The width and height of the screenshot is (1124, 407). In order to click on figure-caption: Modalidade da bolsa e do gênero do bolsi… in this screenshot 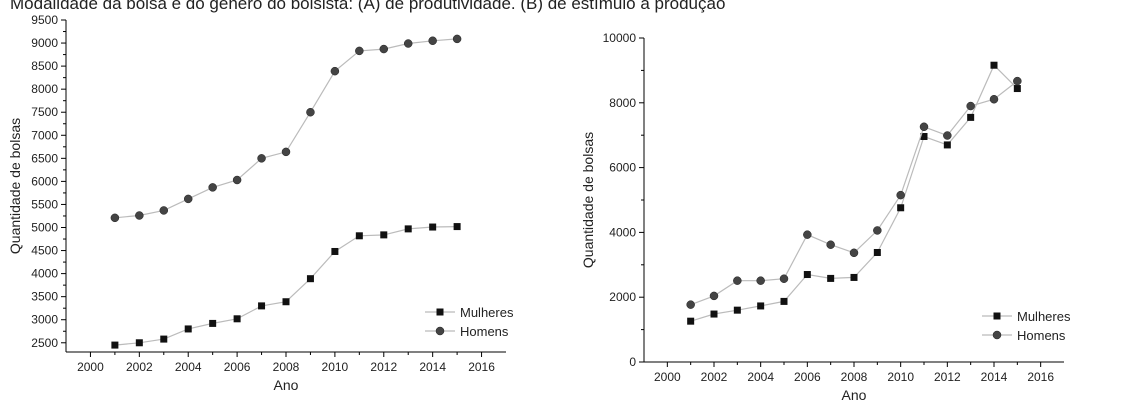, I will do `click(368, 6)`.